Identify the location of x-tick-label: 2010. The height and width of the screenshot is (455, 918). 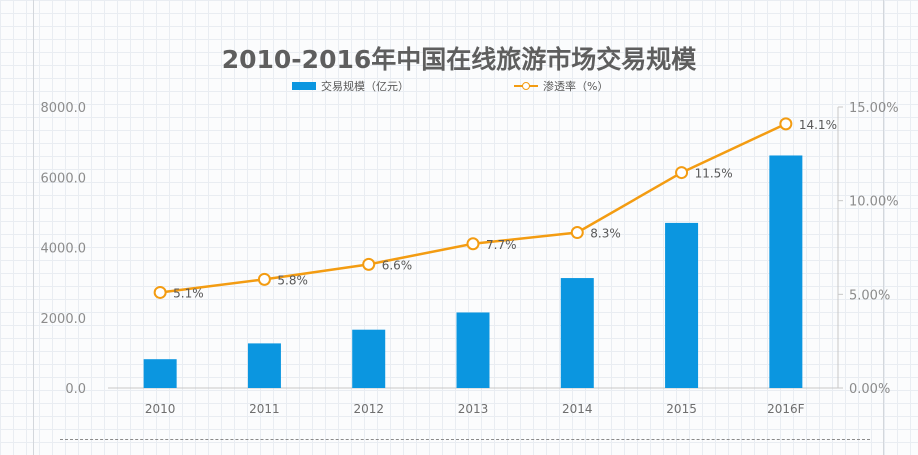
(160, 409).